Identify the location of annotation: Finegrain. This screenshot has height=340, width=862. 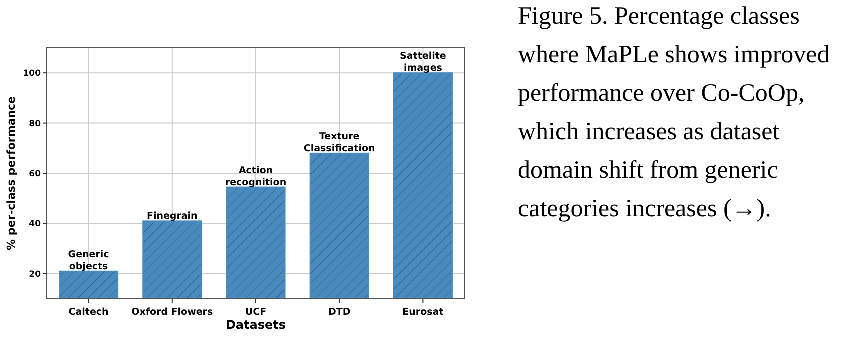
(172, 216).